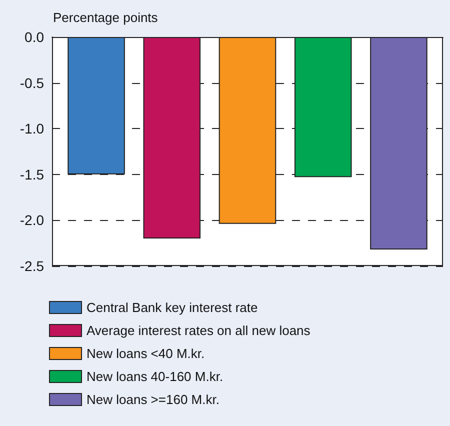 The width and height of the screenshot is (450, 426). What do you see at coordinates (198, 330) in the screenshot?
I see `legend-label: Average interest rates on all new loans` at bounding box center [198, 330].